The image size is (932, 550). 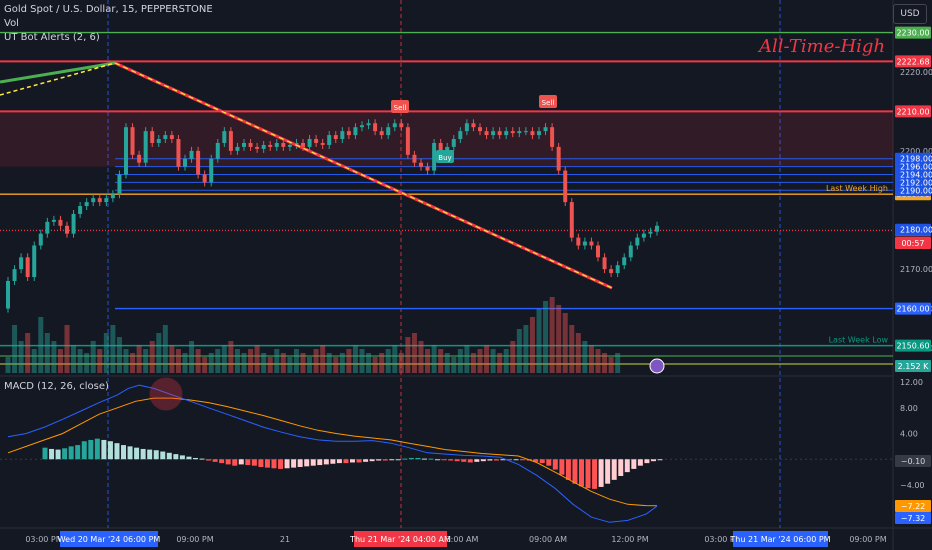 I want to click on price-tag-text: 2210.00, so click(x=912, y=111).